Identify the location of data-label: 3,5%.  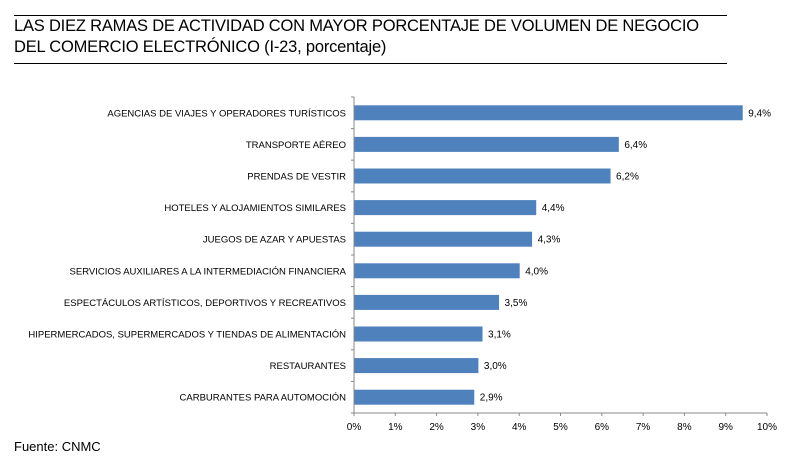
(516, 303).